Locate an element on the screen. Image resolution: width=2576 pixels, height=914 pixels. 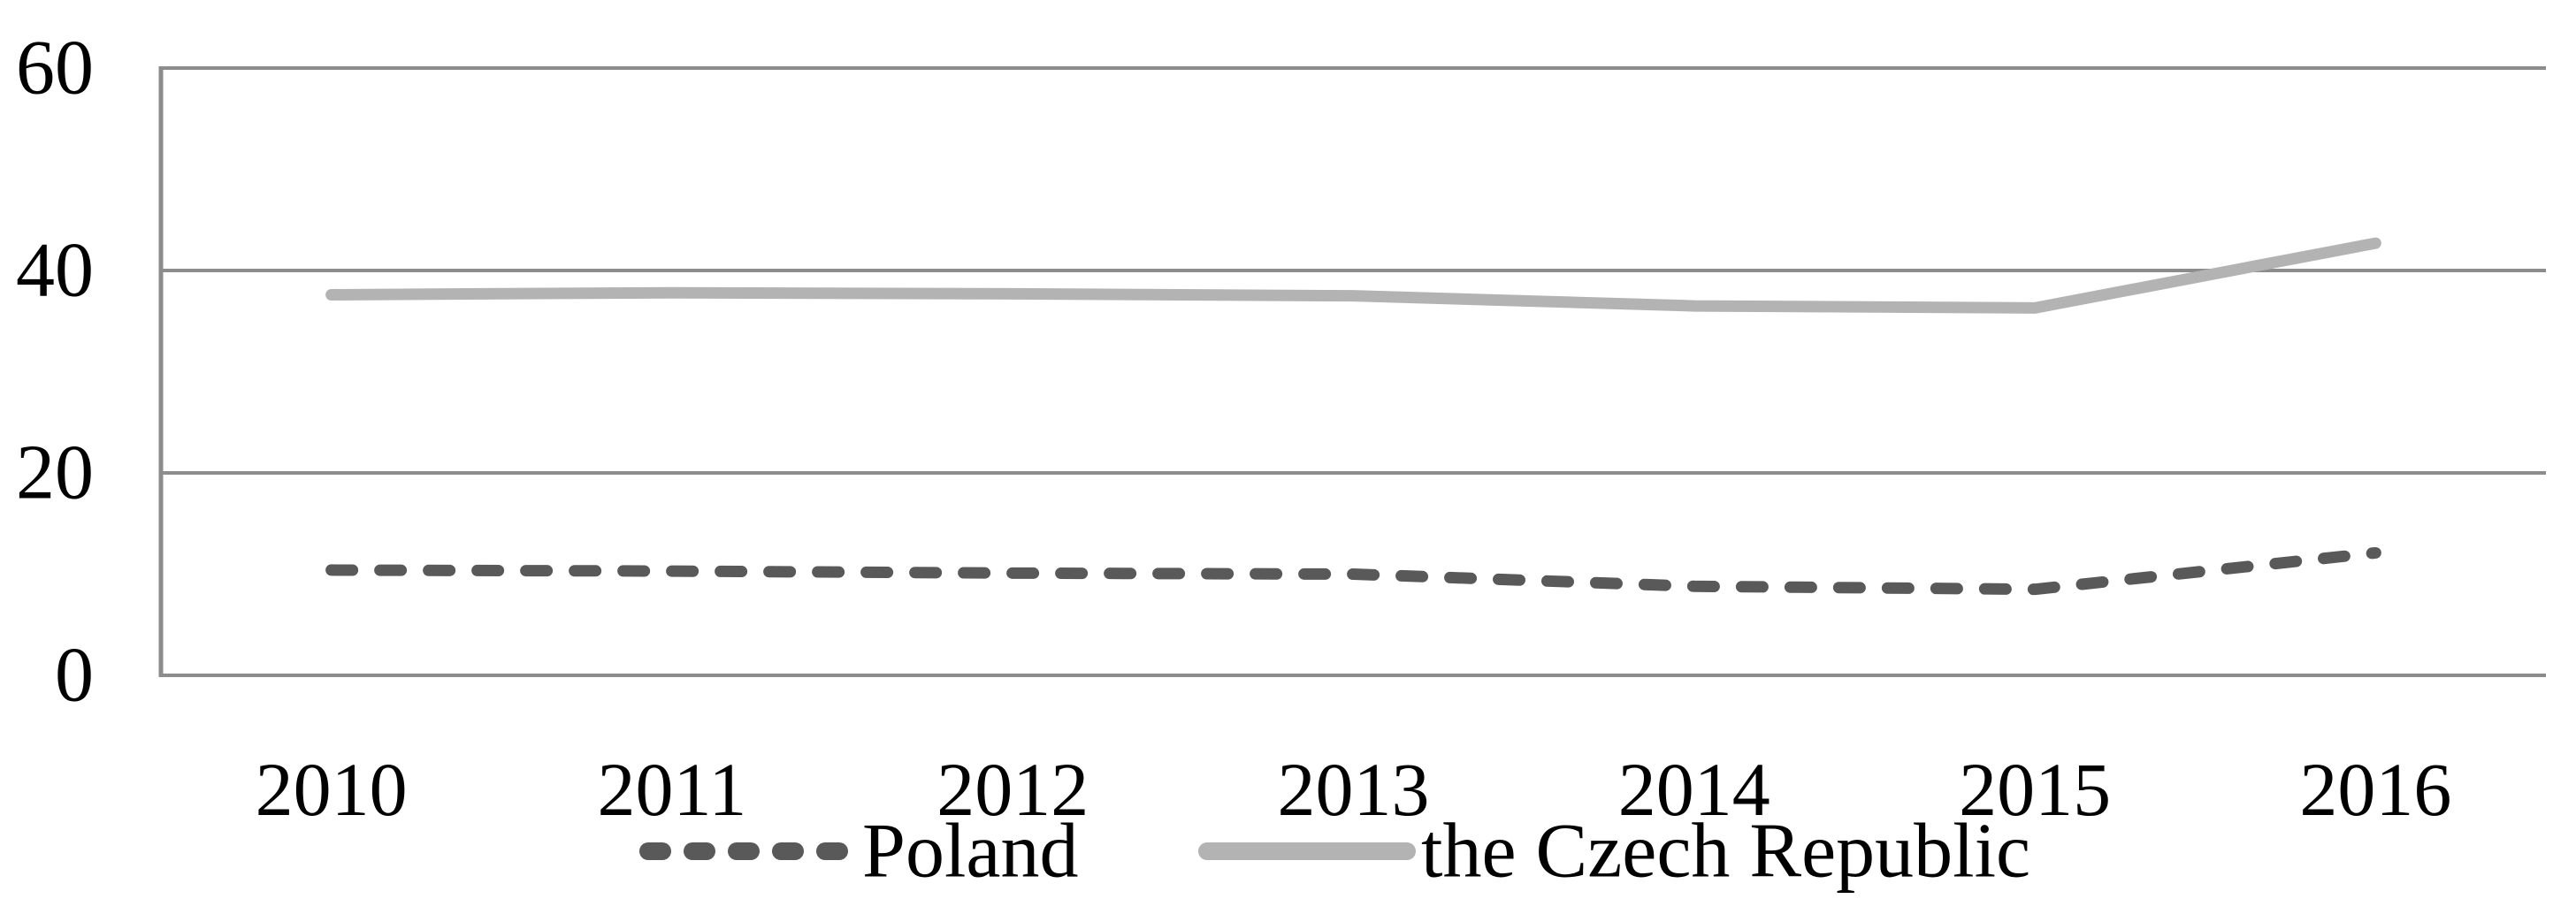
x-tick-label: 2010 is located at coordinates (332, 789).